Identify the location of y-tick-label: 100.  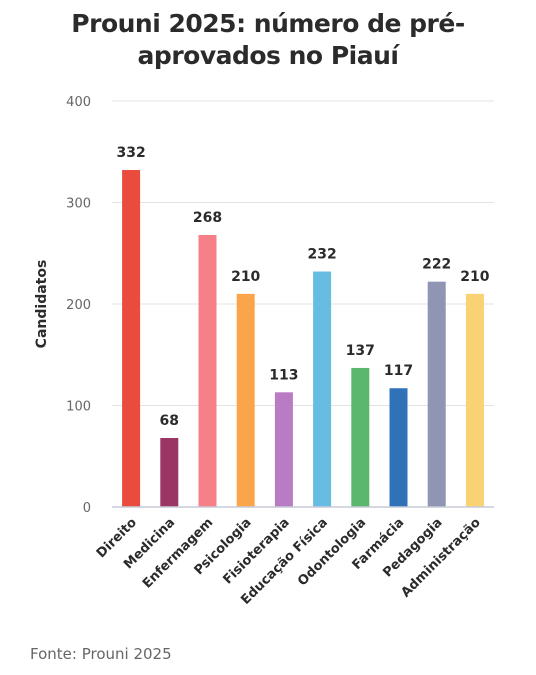
(78, 407).